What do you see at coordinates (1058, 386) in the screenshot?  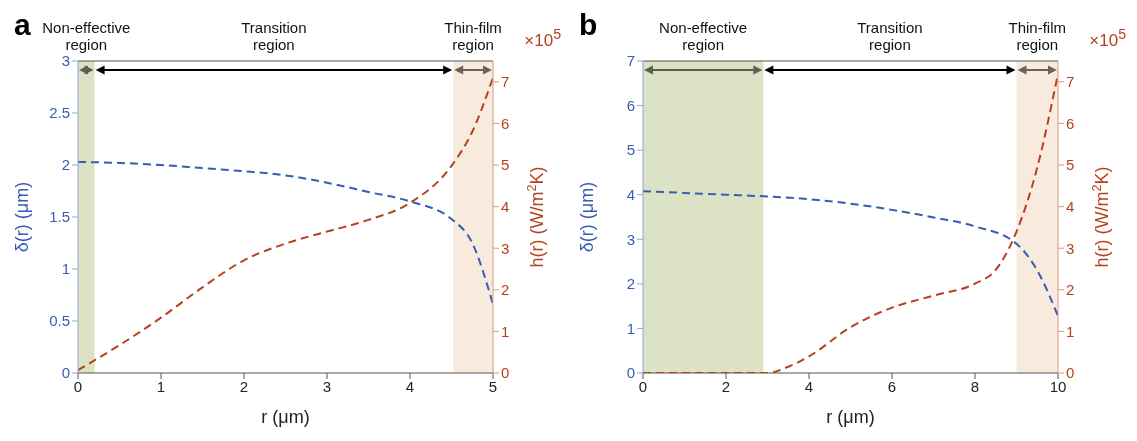 I see `x-tick-label: 10` at bounding box center [1058, 386].